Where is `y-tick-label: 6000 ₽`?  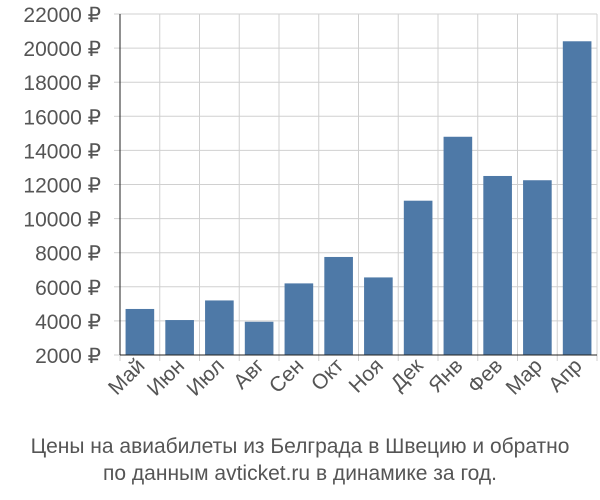 y-tick-label: 6000 ₽ is located at coordinates (68, 288).